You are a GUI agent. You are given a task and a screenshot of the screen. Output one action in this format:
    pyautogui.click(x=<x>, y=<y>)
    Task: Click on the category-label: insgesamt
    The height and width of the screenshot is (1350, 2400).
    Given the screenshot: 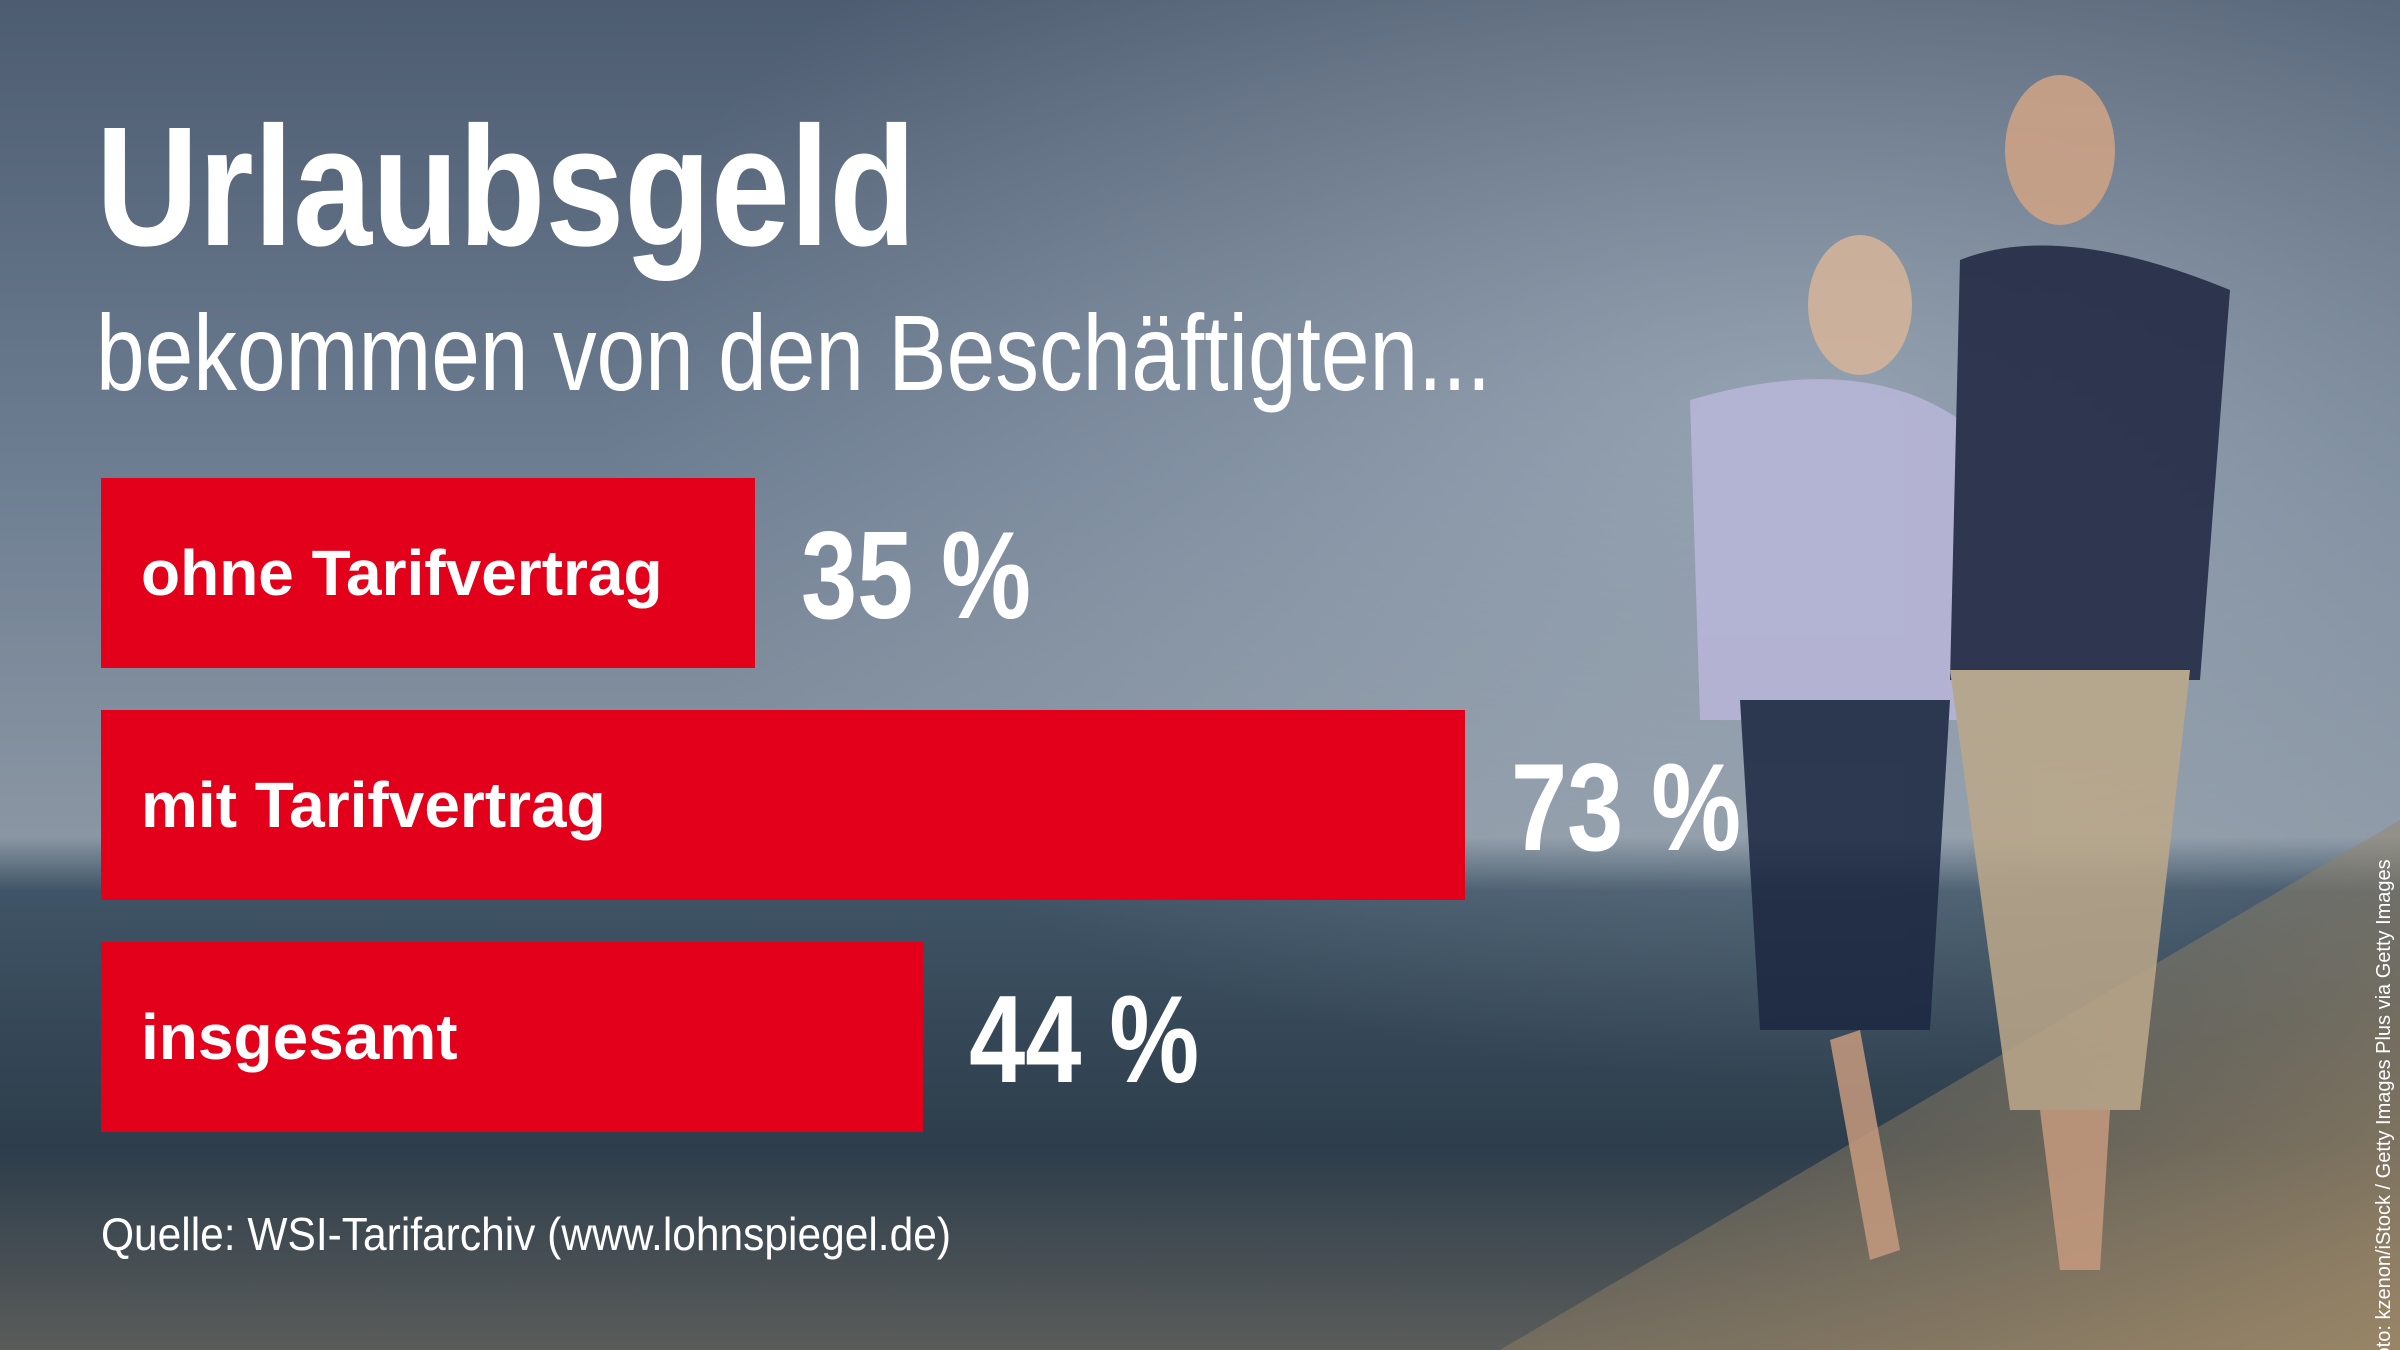 What is the action you would take?
    pyautogui.click(x=299, y=1037)
    